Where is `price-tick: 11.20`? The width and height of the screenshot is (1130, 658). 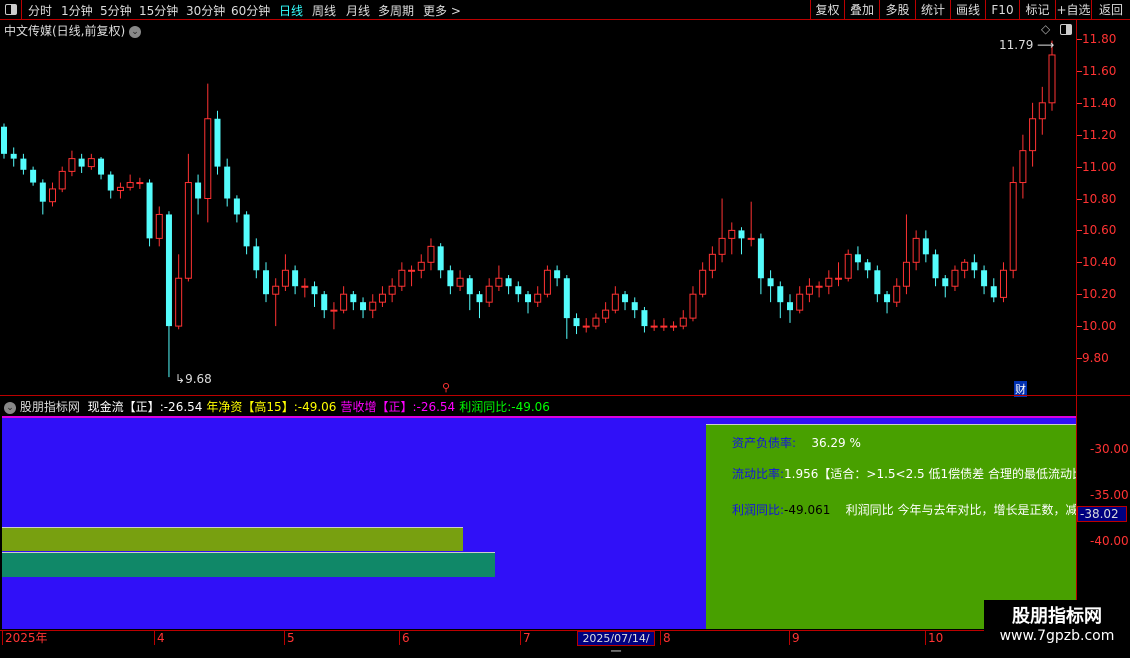
price-tick: 11.20 is located at coordinates (1099, 134).